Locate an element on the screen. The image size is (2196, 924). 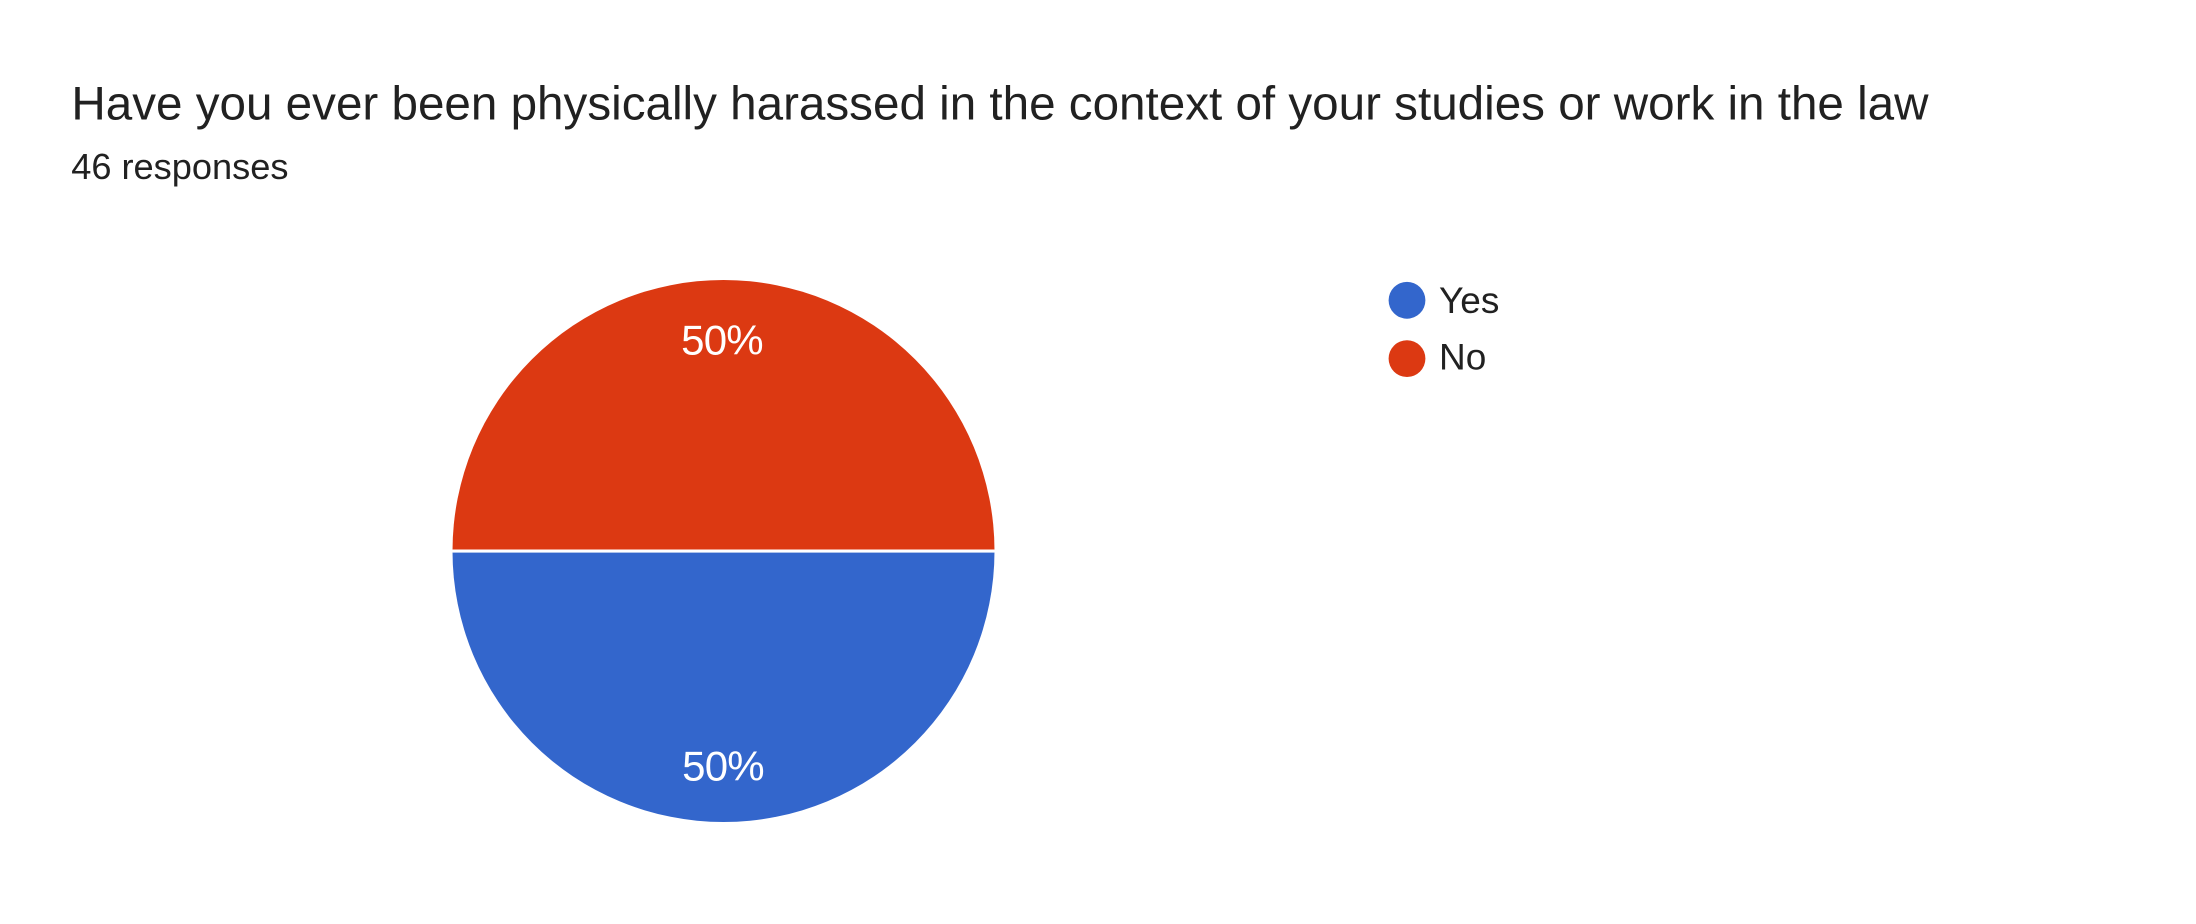
svg-text: Yes is located at coordinates (1469, 300).